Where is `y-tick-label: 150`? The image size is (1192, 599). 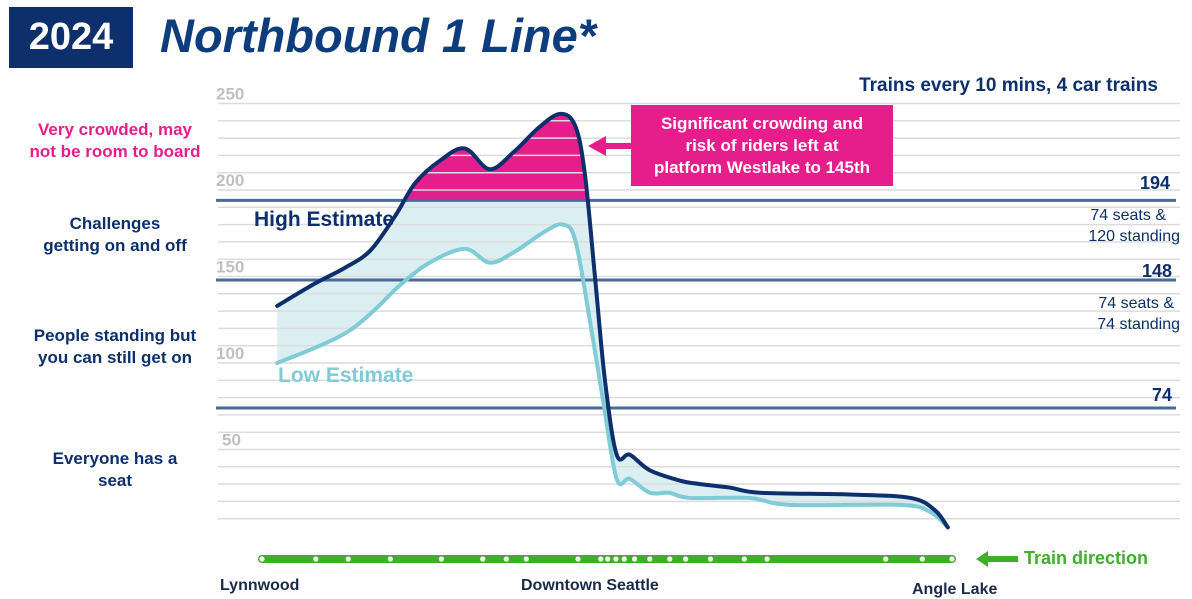
y-tick-label: 150 is located at coordinates (230, 267).